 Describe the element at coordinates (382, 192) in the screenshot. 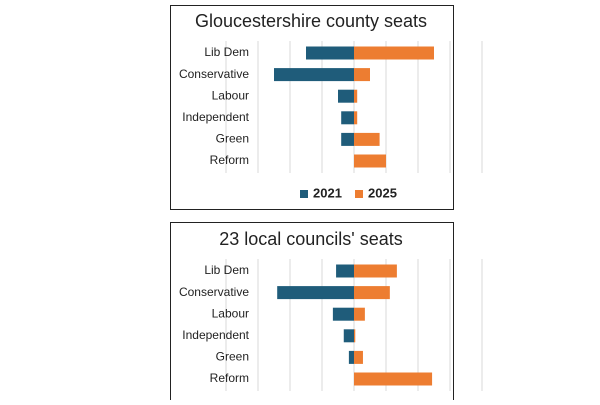

I see `legend-label: 2025` at that location.